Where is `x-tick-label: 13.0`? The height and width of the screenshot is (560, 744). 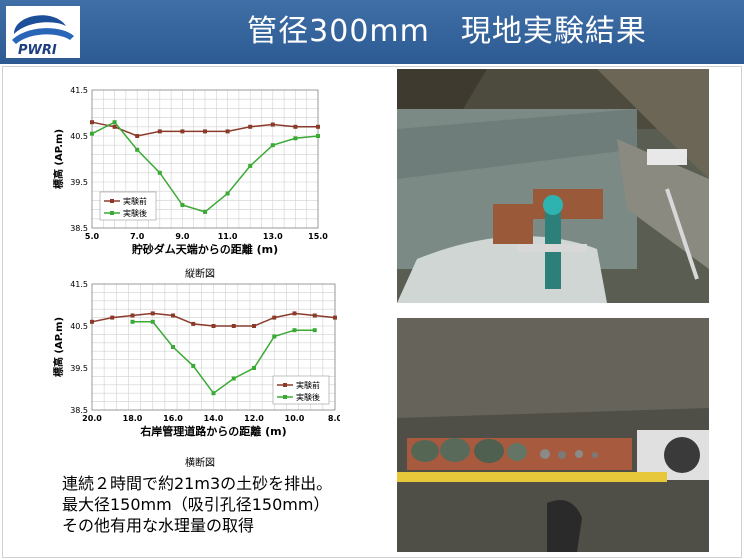
x-tick-label: 13.0 is located at coordinates (273, 236).